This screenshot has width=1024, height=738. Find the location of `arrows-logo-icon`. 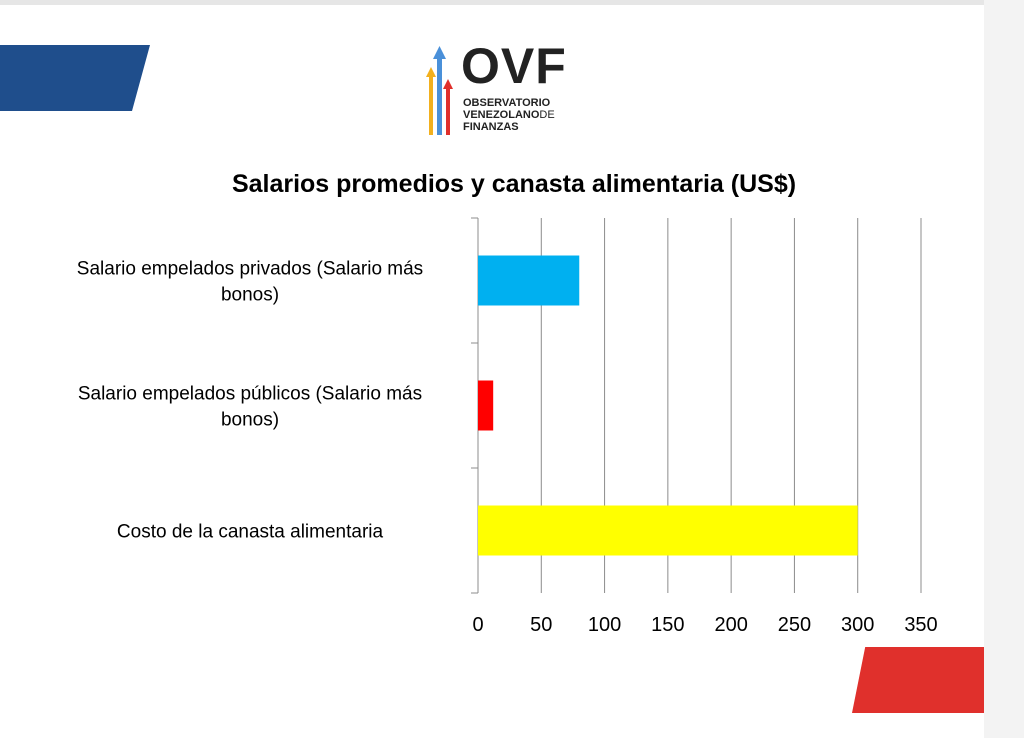

arrows-logo-icon is located at coordinates (439, 90).